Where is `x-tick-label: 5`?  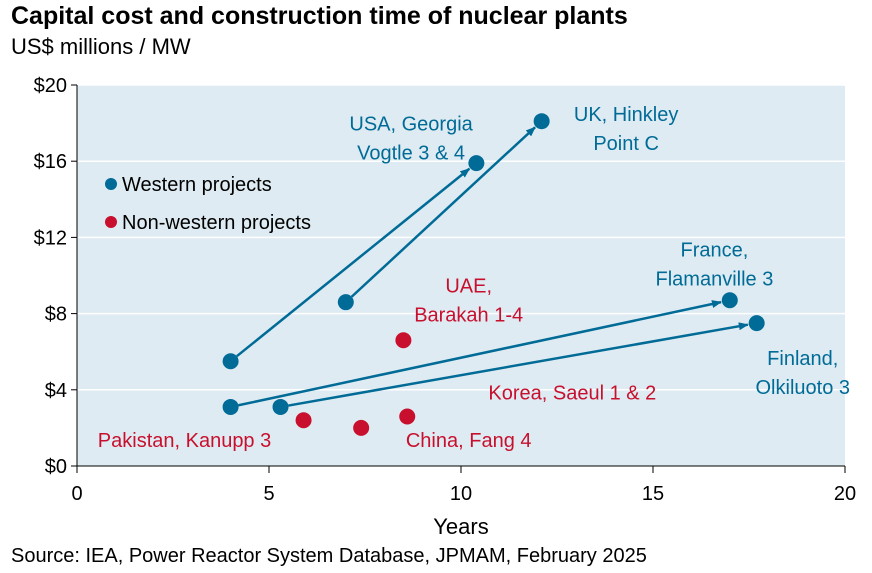
x-tick-label: 5 is located at coordinates (268, 494).